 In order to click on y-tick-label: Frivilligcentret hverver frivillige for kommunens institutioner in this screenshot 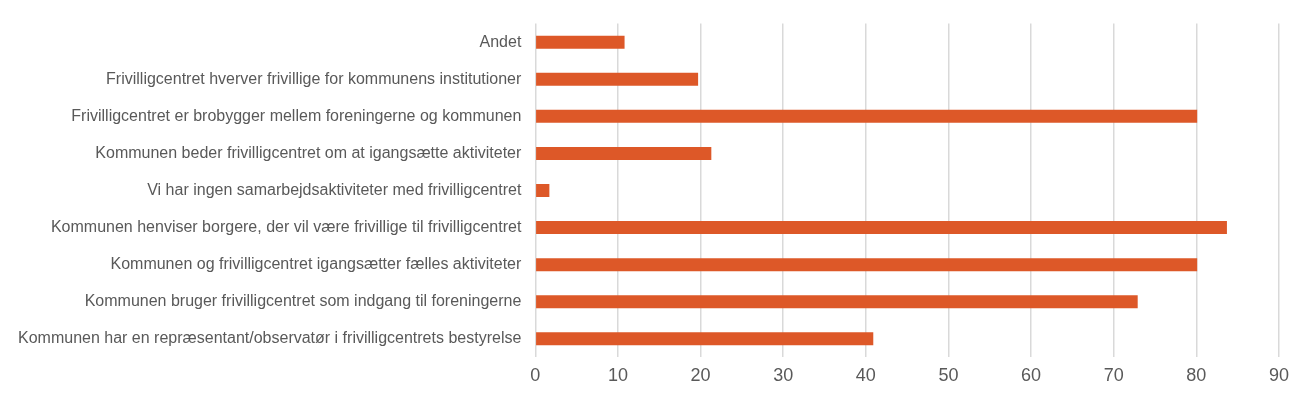, I will do `click(314, 78)`.